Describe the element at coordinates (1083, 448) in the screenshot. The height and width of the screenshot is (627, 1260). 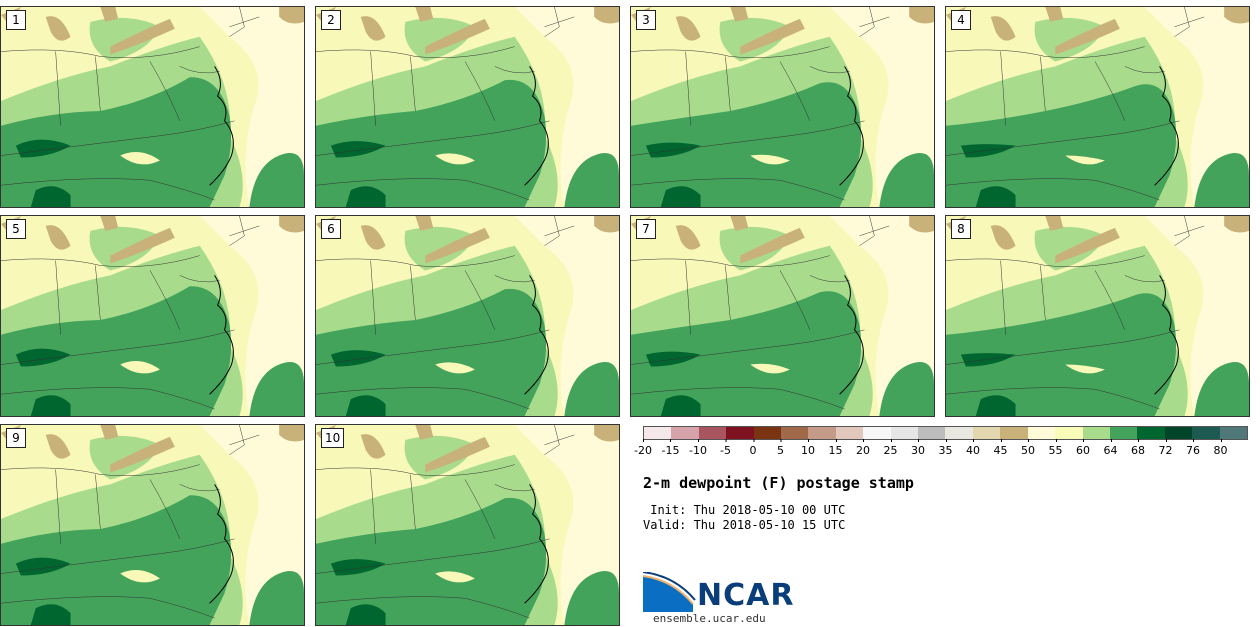
I see `colorbar-tick-label: 60` at that location.